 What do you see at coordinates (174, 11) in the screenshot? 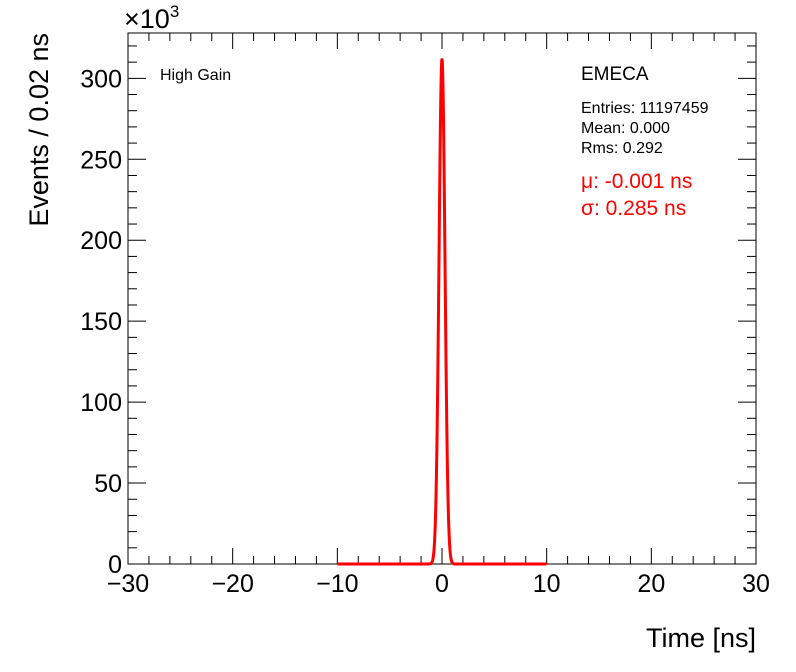
I see `y-multiplier-exponent: 3` at bounding box center [174, 11].